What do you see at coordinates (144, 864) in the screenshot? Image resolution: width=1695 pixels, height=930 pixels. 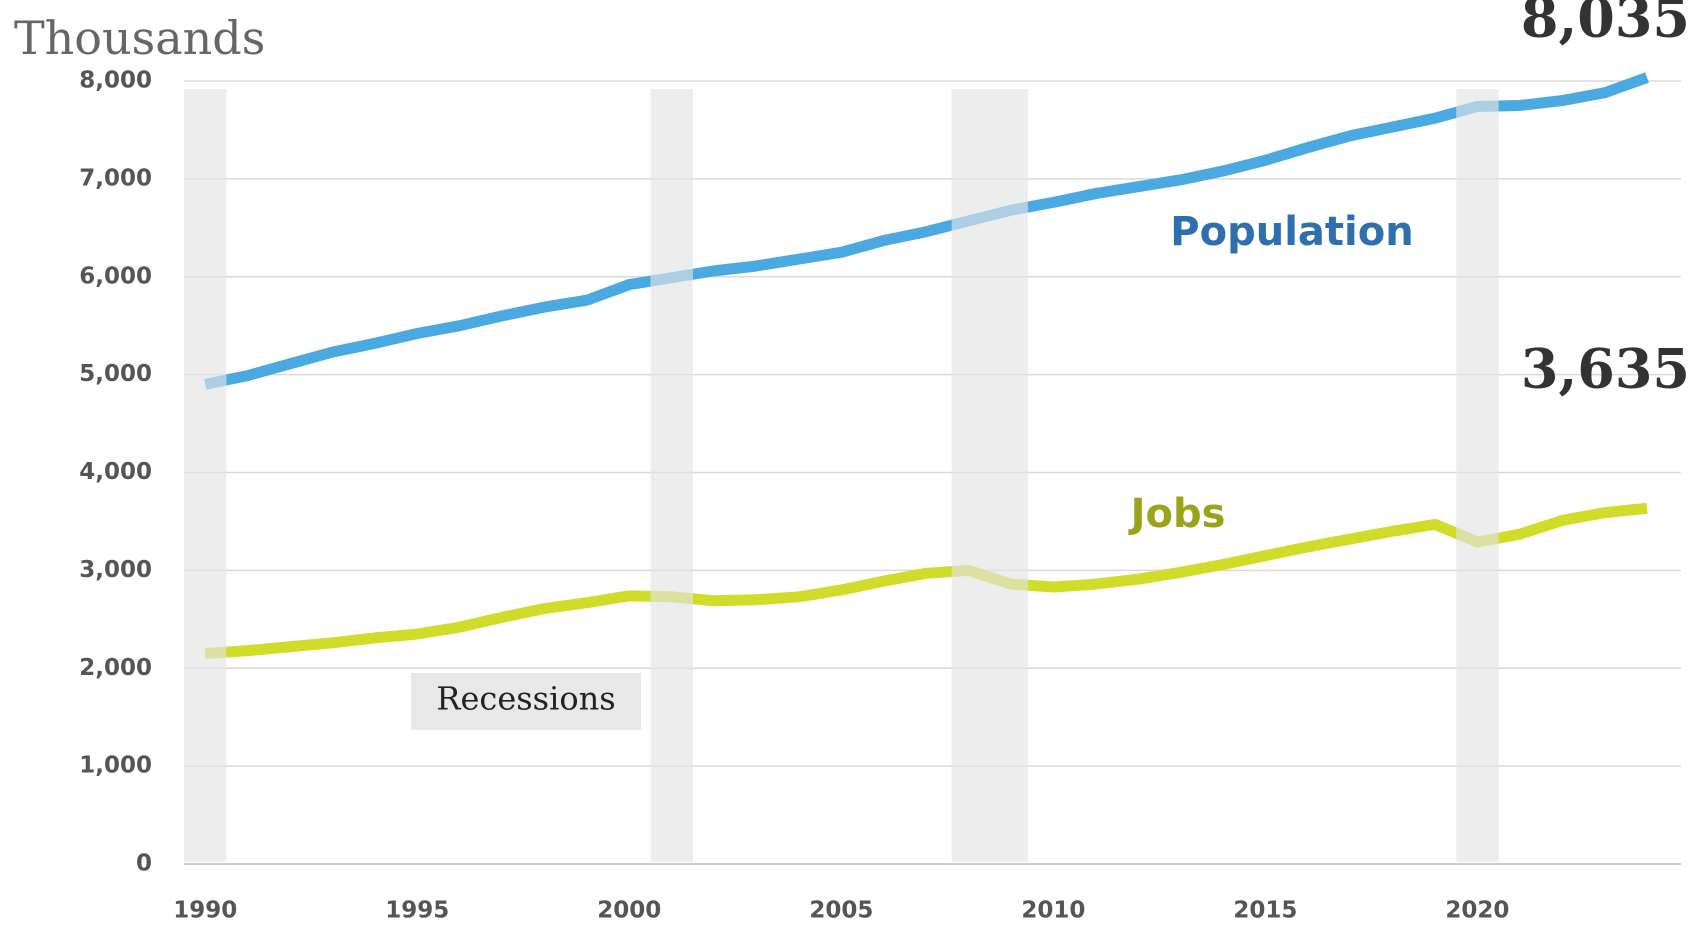 I see `y-tick-label: 0` at bounding box center [144, 864].